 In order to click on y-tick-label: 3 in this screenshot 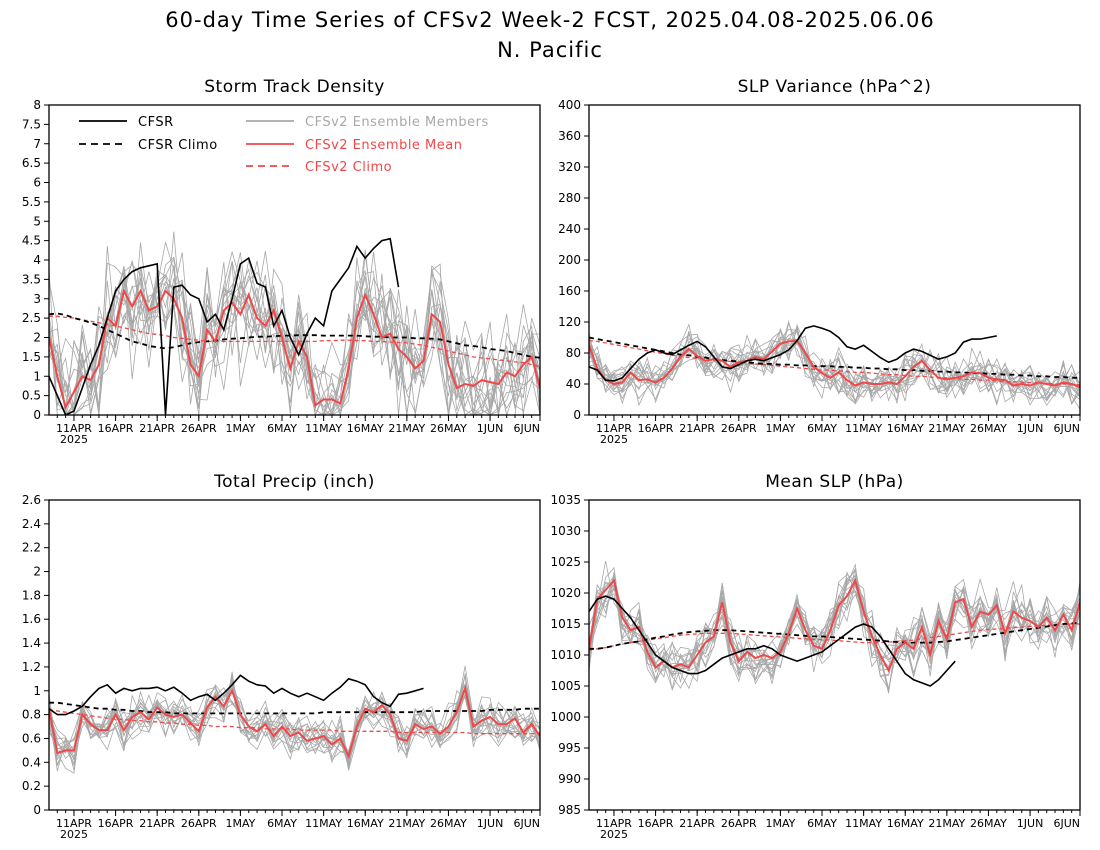, I will do `click(37, 299)`.